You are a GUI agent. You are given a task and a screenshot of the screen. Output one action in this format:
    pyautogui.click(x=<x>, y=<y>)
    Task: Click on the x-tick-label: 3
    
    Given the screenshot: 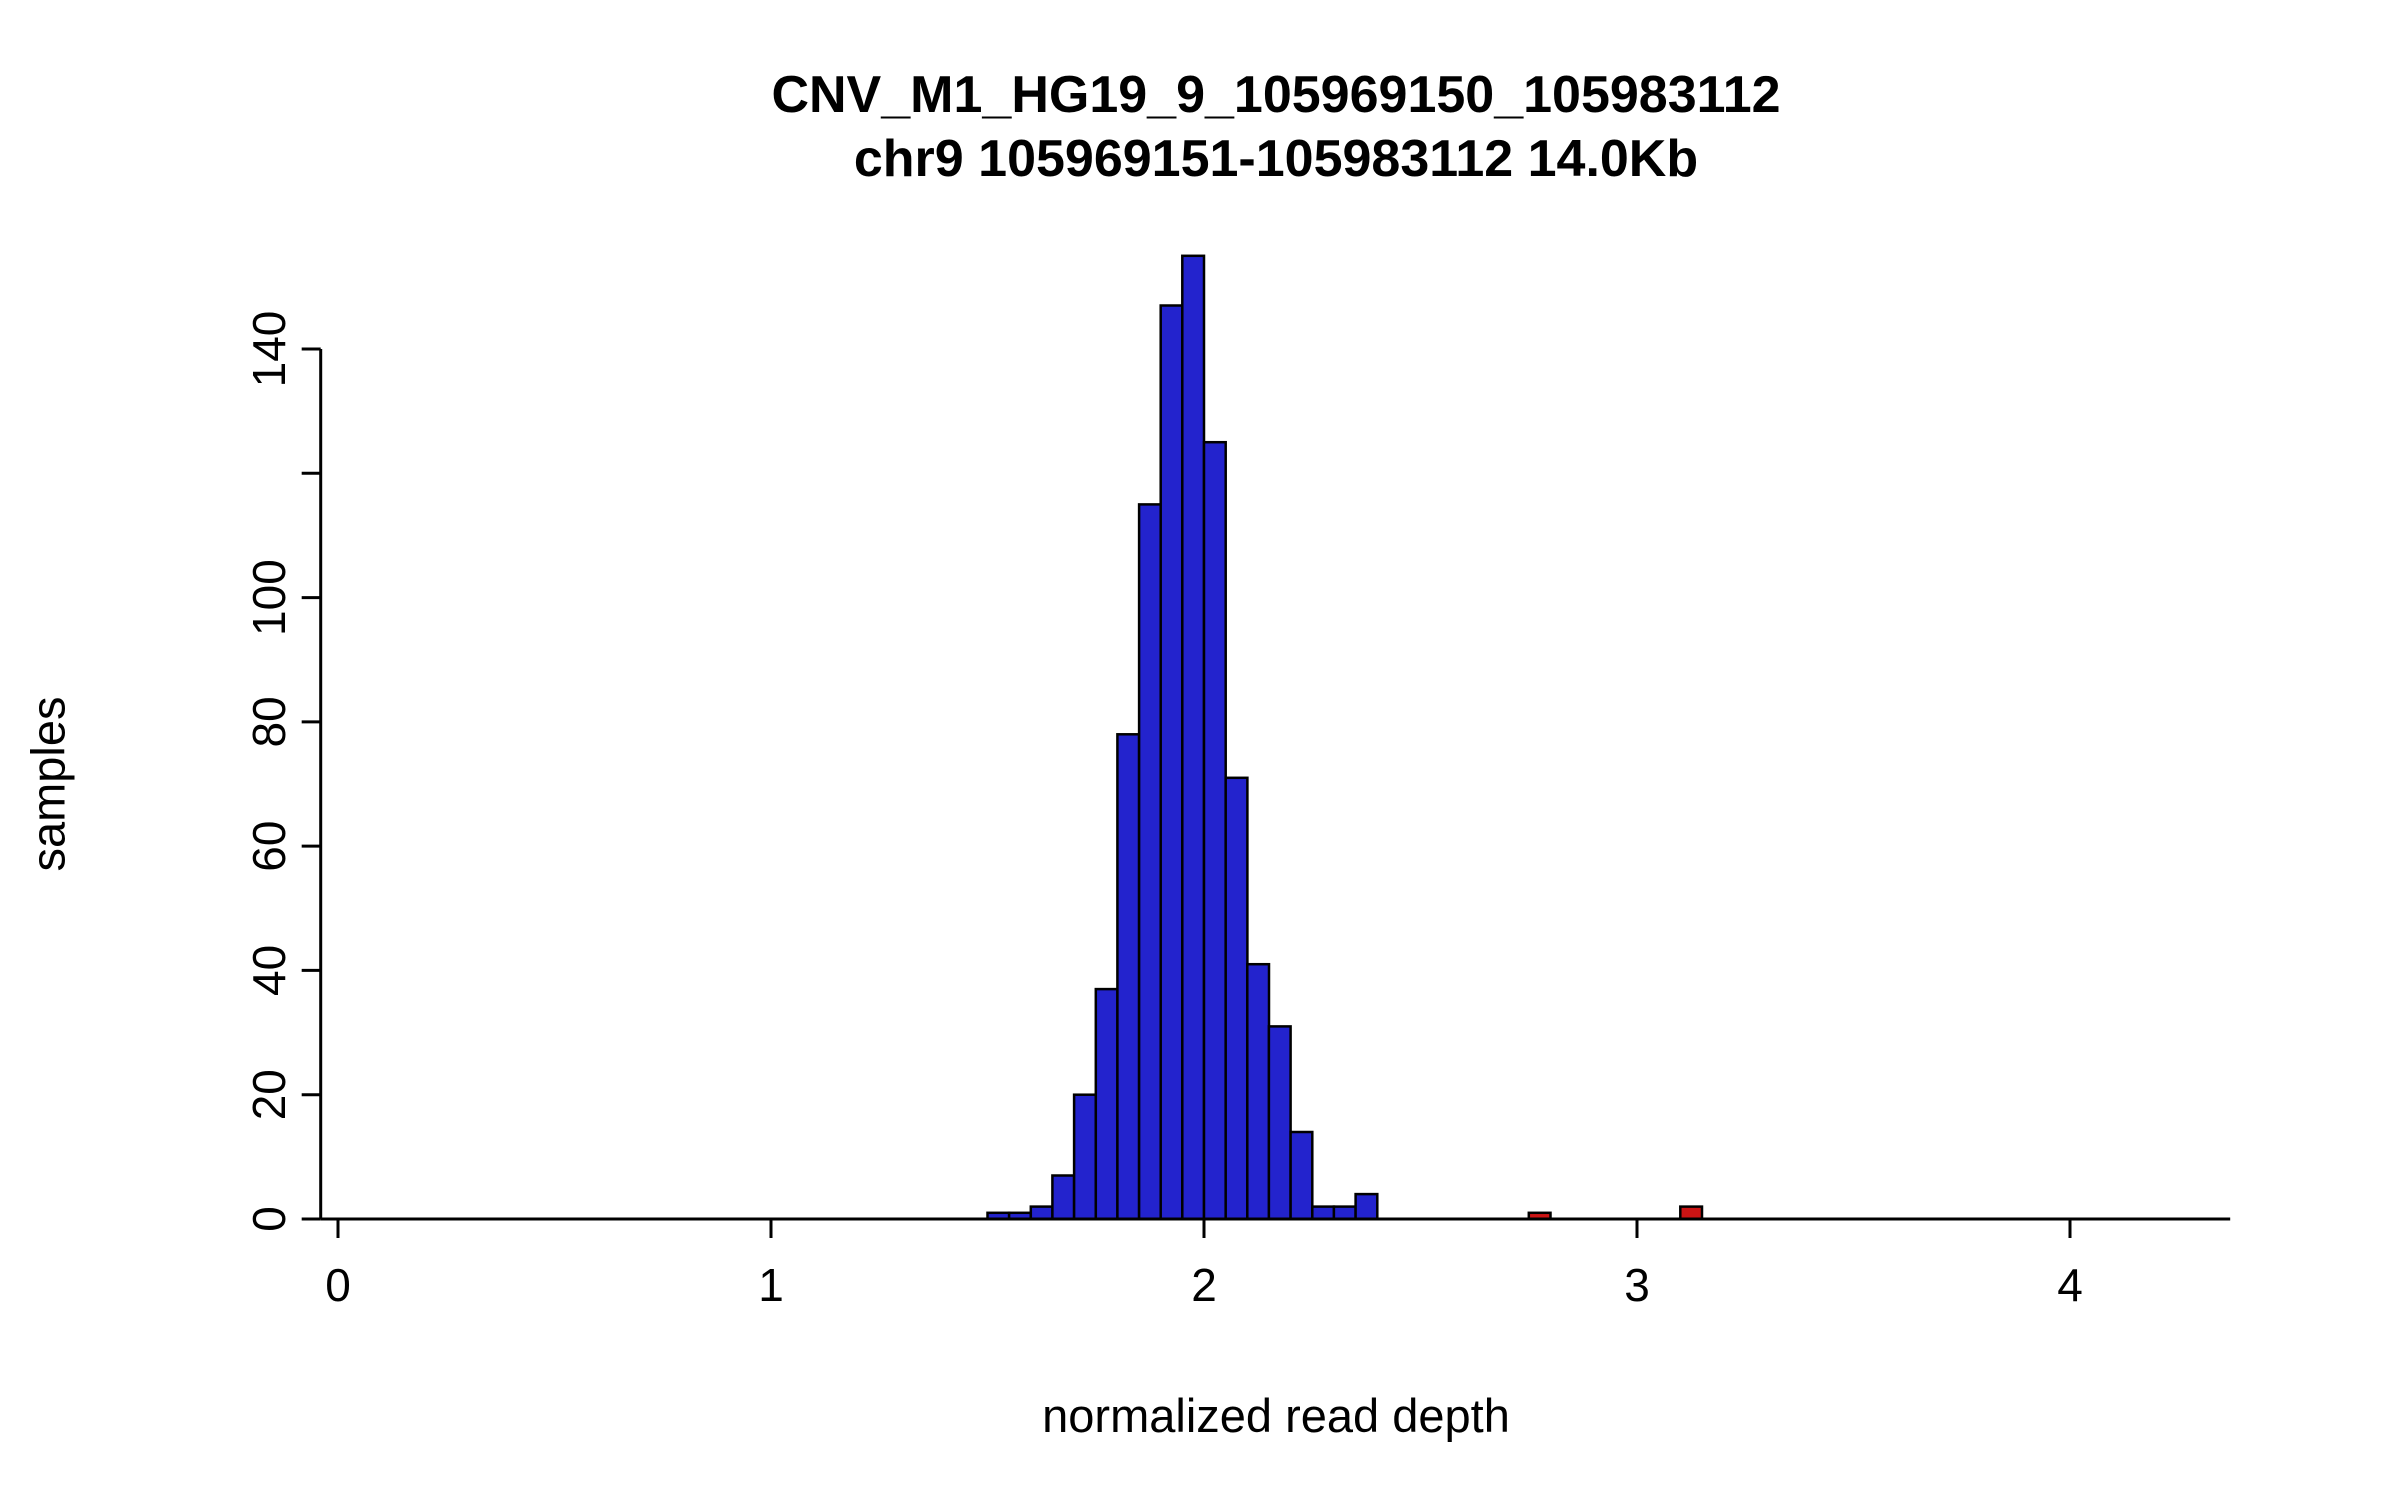 What is the action you would take?
    pyautogui.click(x=1637, y=1285)
    